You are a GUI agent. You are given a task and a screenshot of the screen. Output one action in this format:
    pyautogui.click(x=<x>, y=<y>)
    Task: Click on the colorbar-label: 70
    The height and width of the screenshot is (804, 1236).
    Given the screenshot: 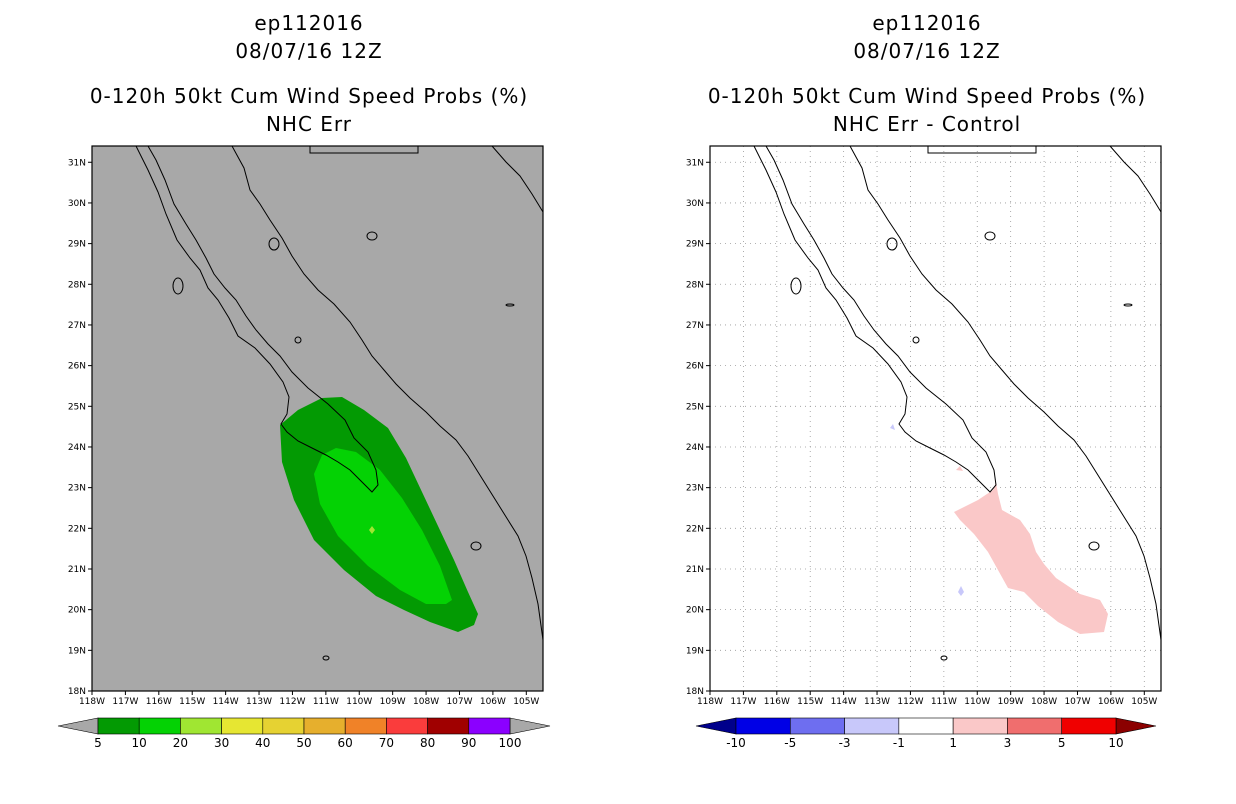 What is the action you would take?
    pyautogui.click(x=386, y=743)
    